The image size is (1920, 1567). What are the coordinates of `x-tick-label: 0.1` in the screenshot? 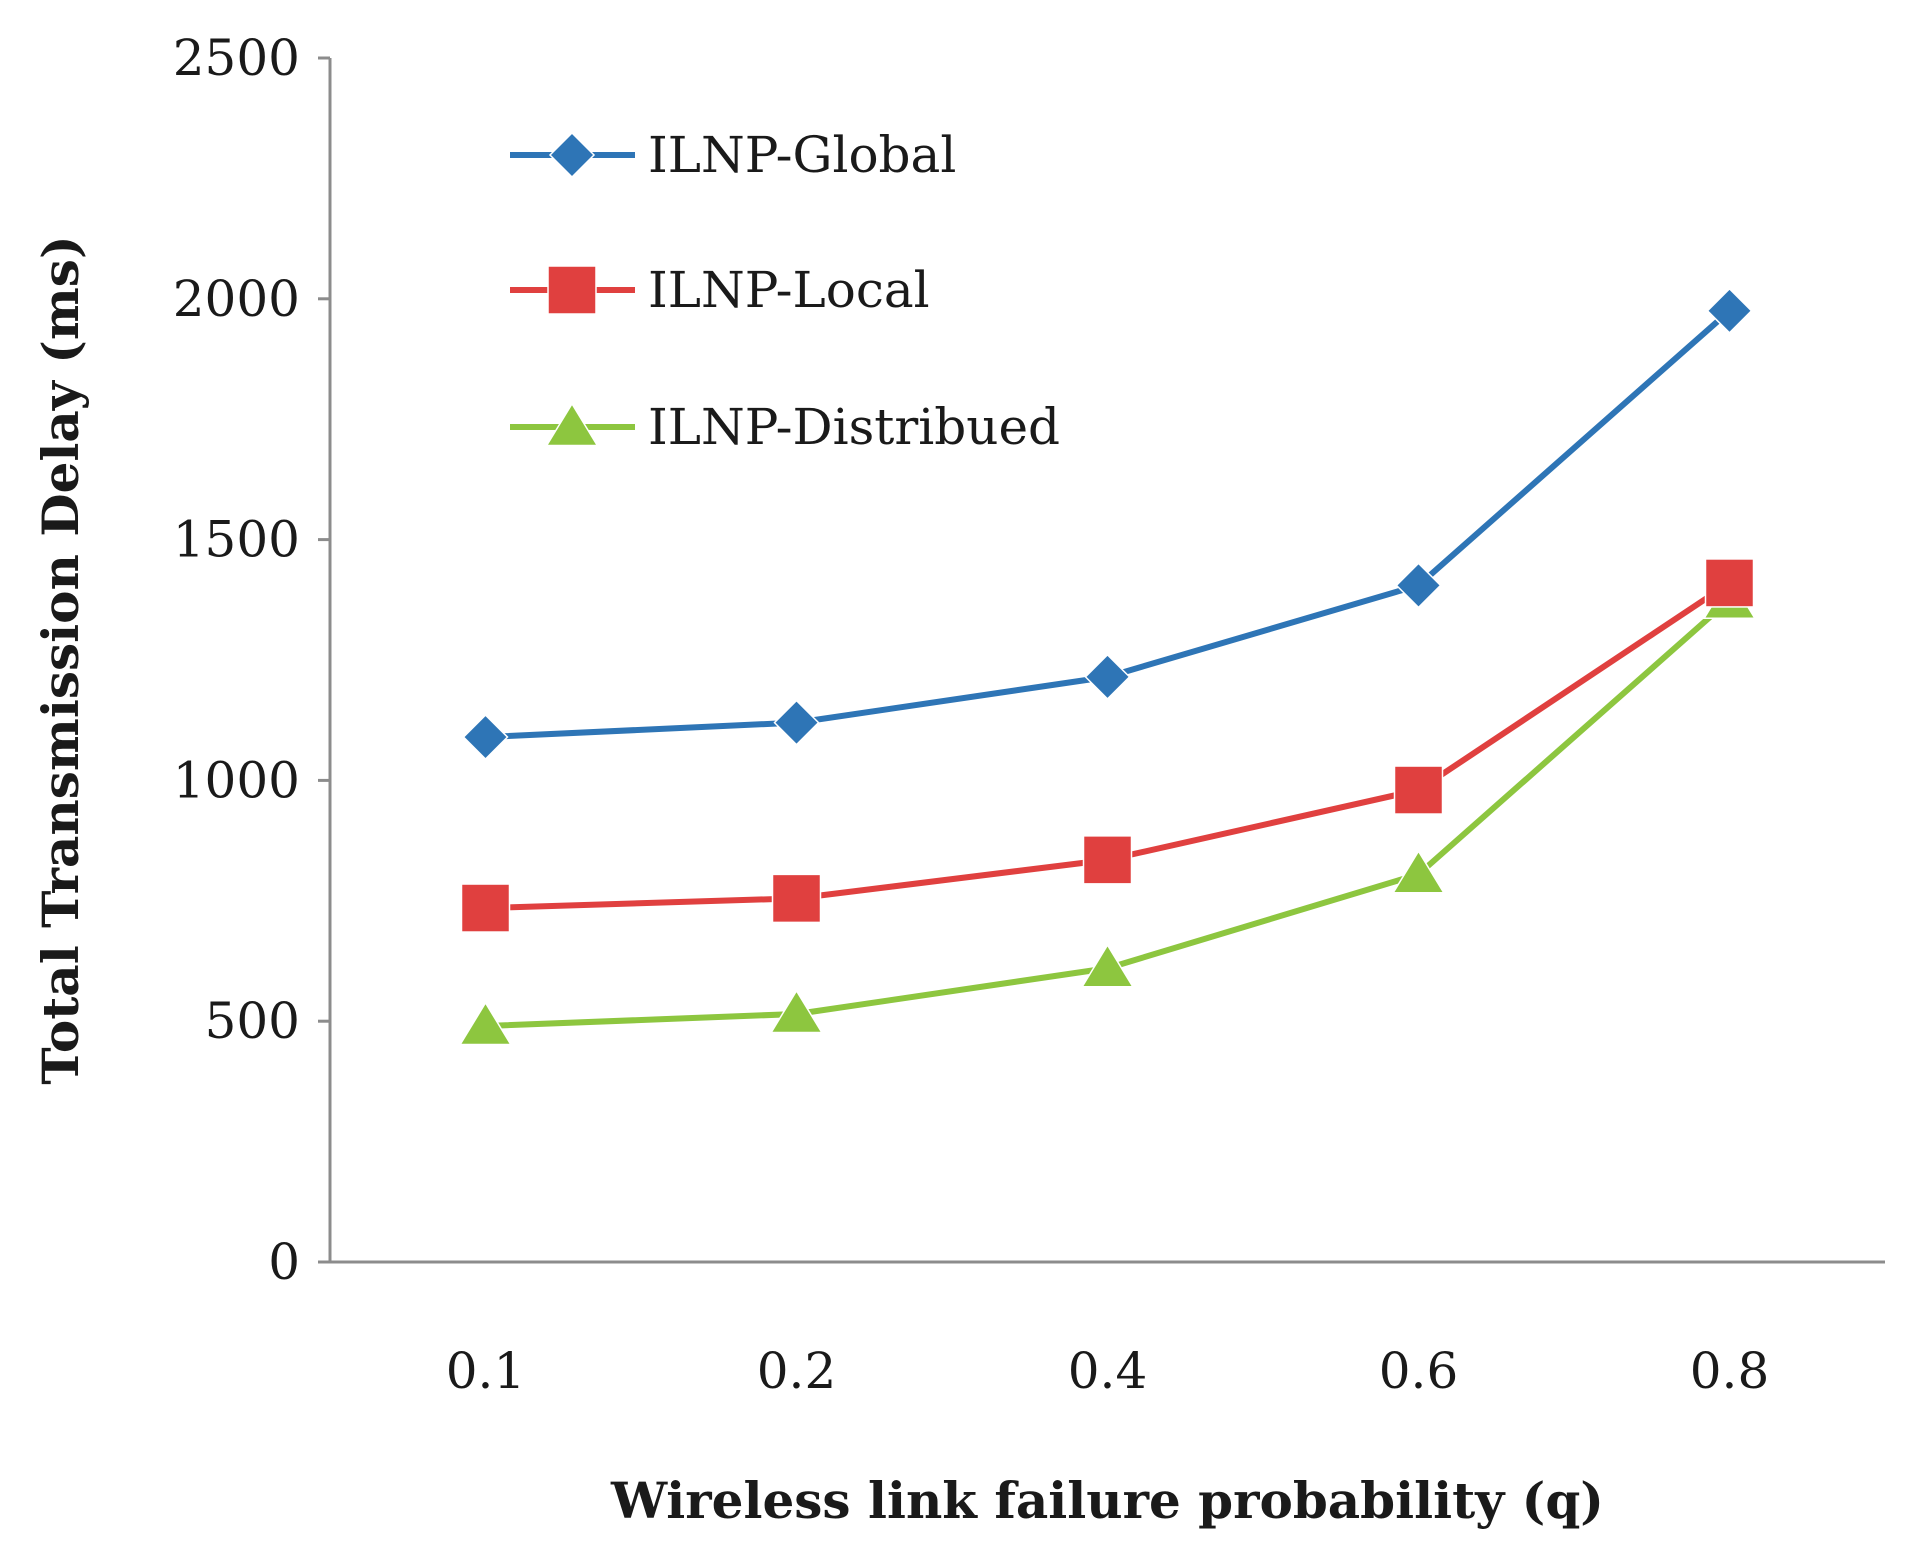 It's located at (486, 1371).